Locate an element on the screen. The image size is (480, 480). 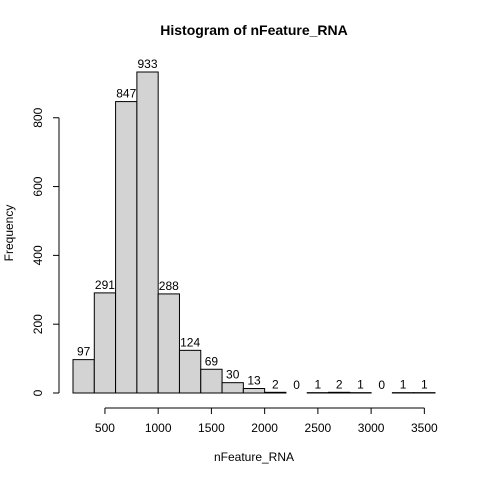
x-tick-label: 3000 is located at coordinates (371, 428).